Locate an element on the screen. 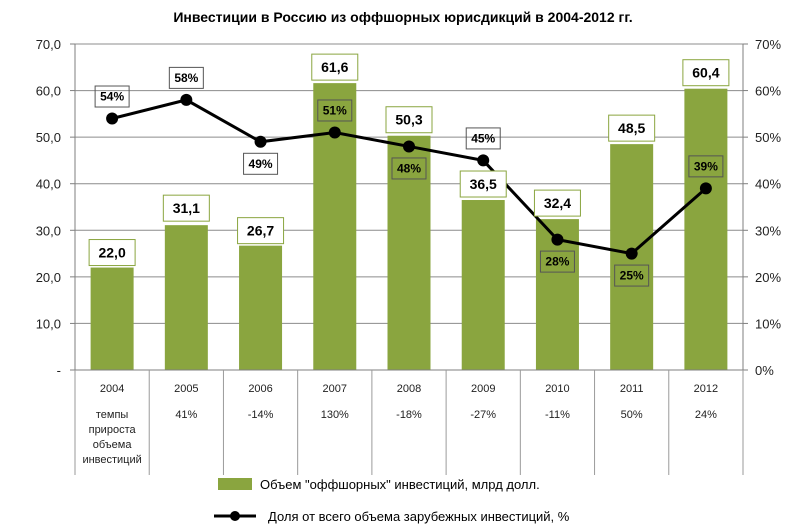 The width and height of the screenshot is (807, 531). point-value-label: 48% is located at coordinates (409, 168).